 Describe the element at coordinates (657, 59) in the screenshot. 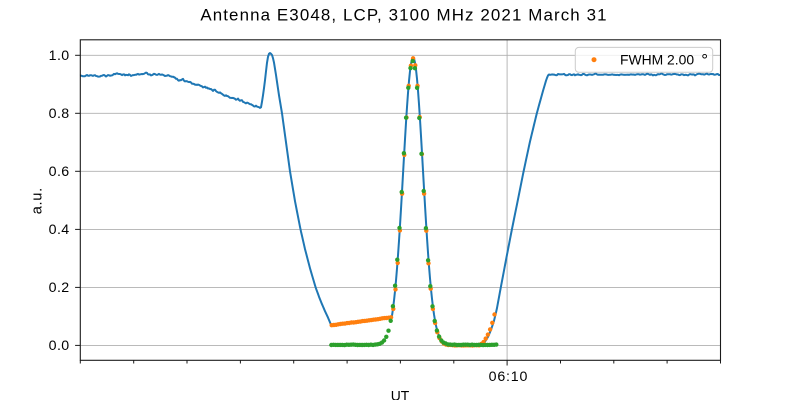

I see `svg-text: FWHM 2.00` at that location.